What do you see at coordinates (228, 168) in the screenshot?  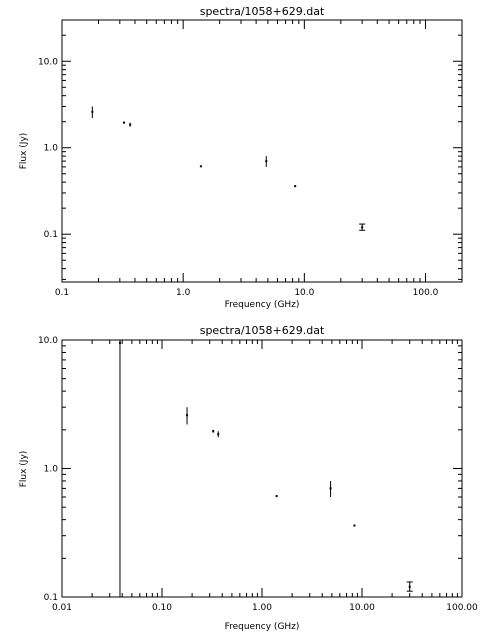 I see `top-plot-data-points` at bounding box center [228, 168].